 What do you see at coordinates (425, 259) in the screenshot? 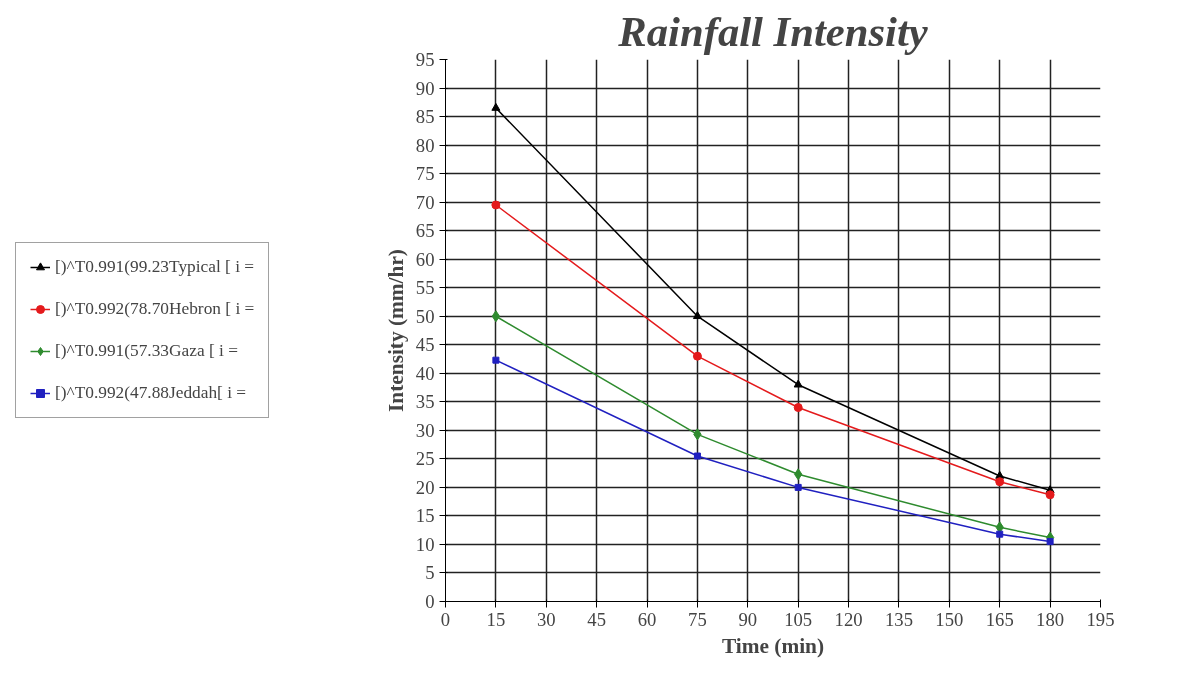
I see `y-tick-label: 60` at bounding box center [425, 259].